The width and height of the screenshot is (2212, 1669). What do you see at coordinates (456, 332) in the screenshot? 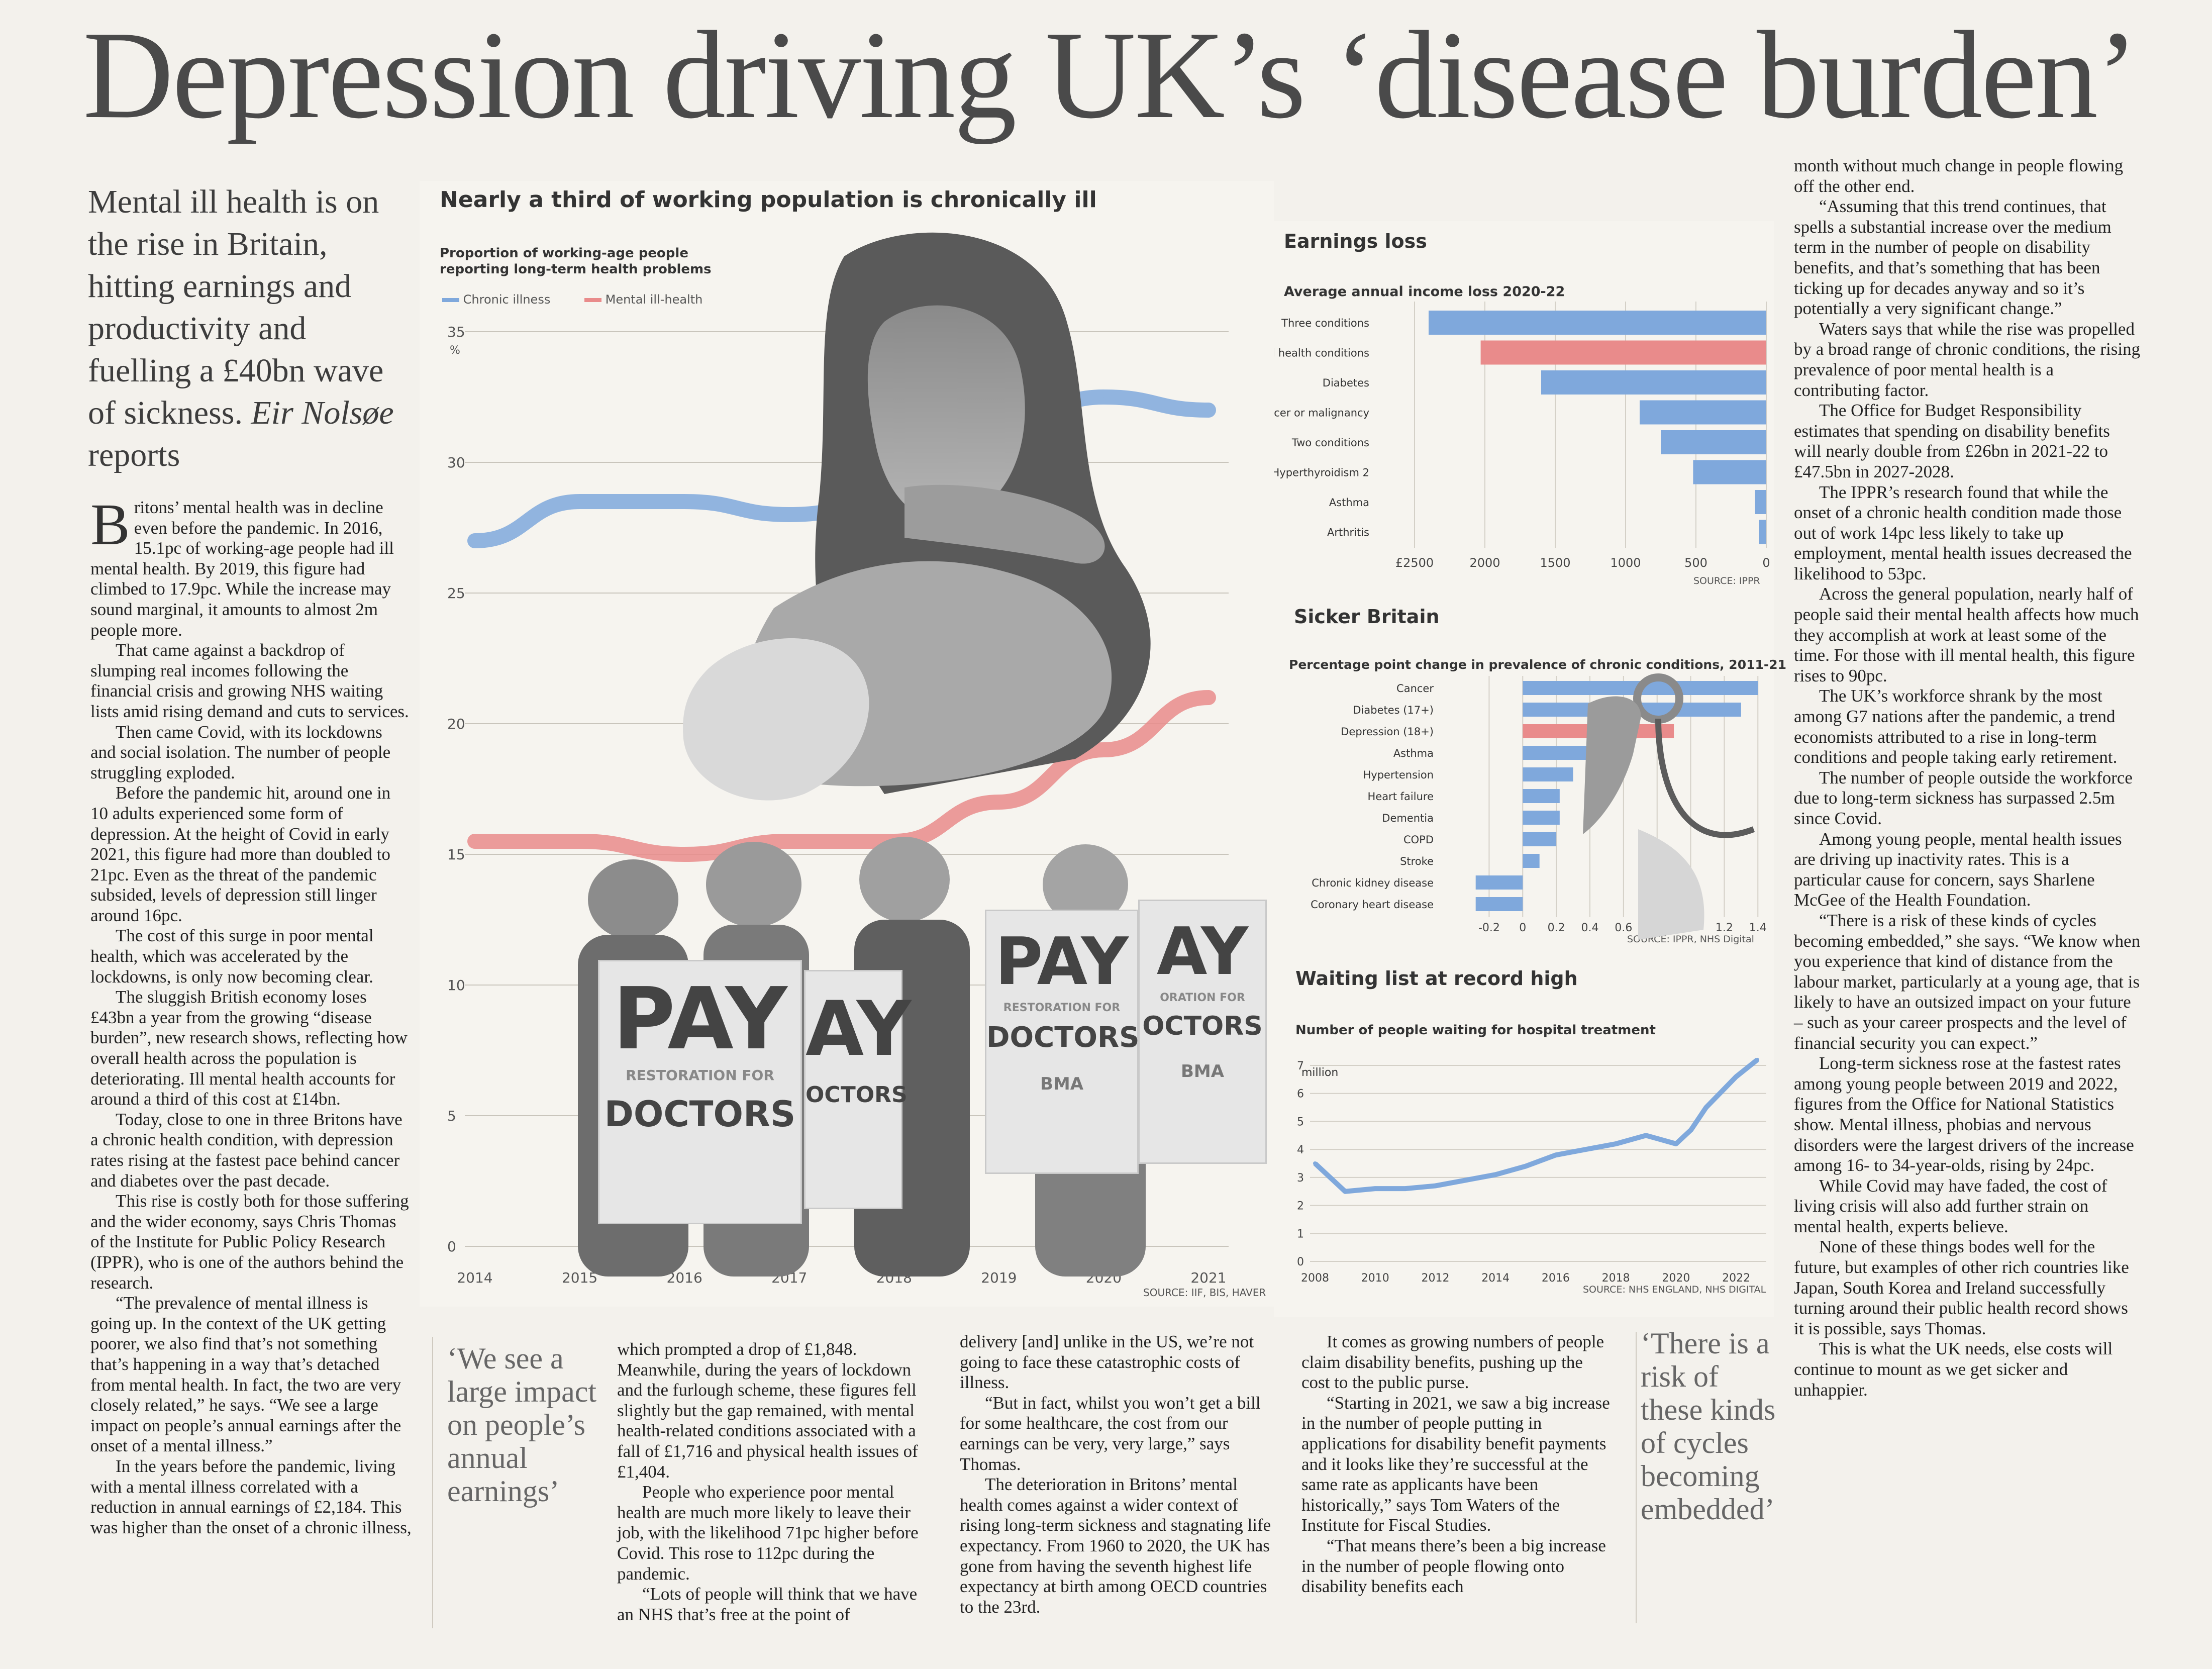
I see `y-tick-label: 35` at bounding box center [456, 332].